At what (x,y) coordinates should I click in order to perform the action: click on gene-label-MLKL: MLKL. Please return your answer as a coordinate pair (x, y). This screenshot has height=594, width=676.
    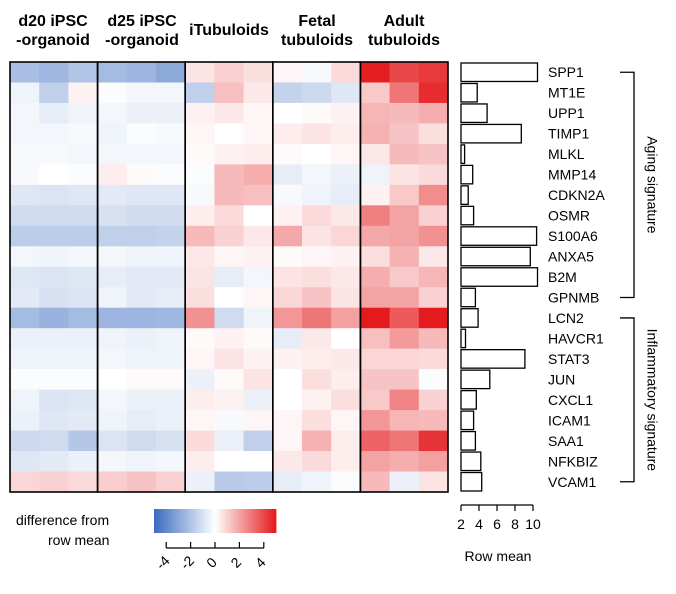
    Looking at the image, I should click on (566, 154).